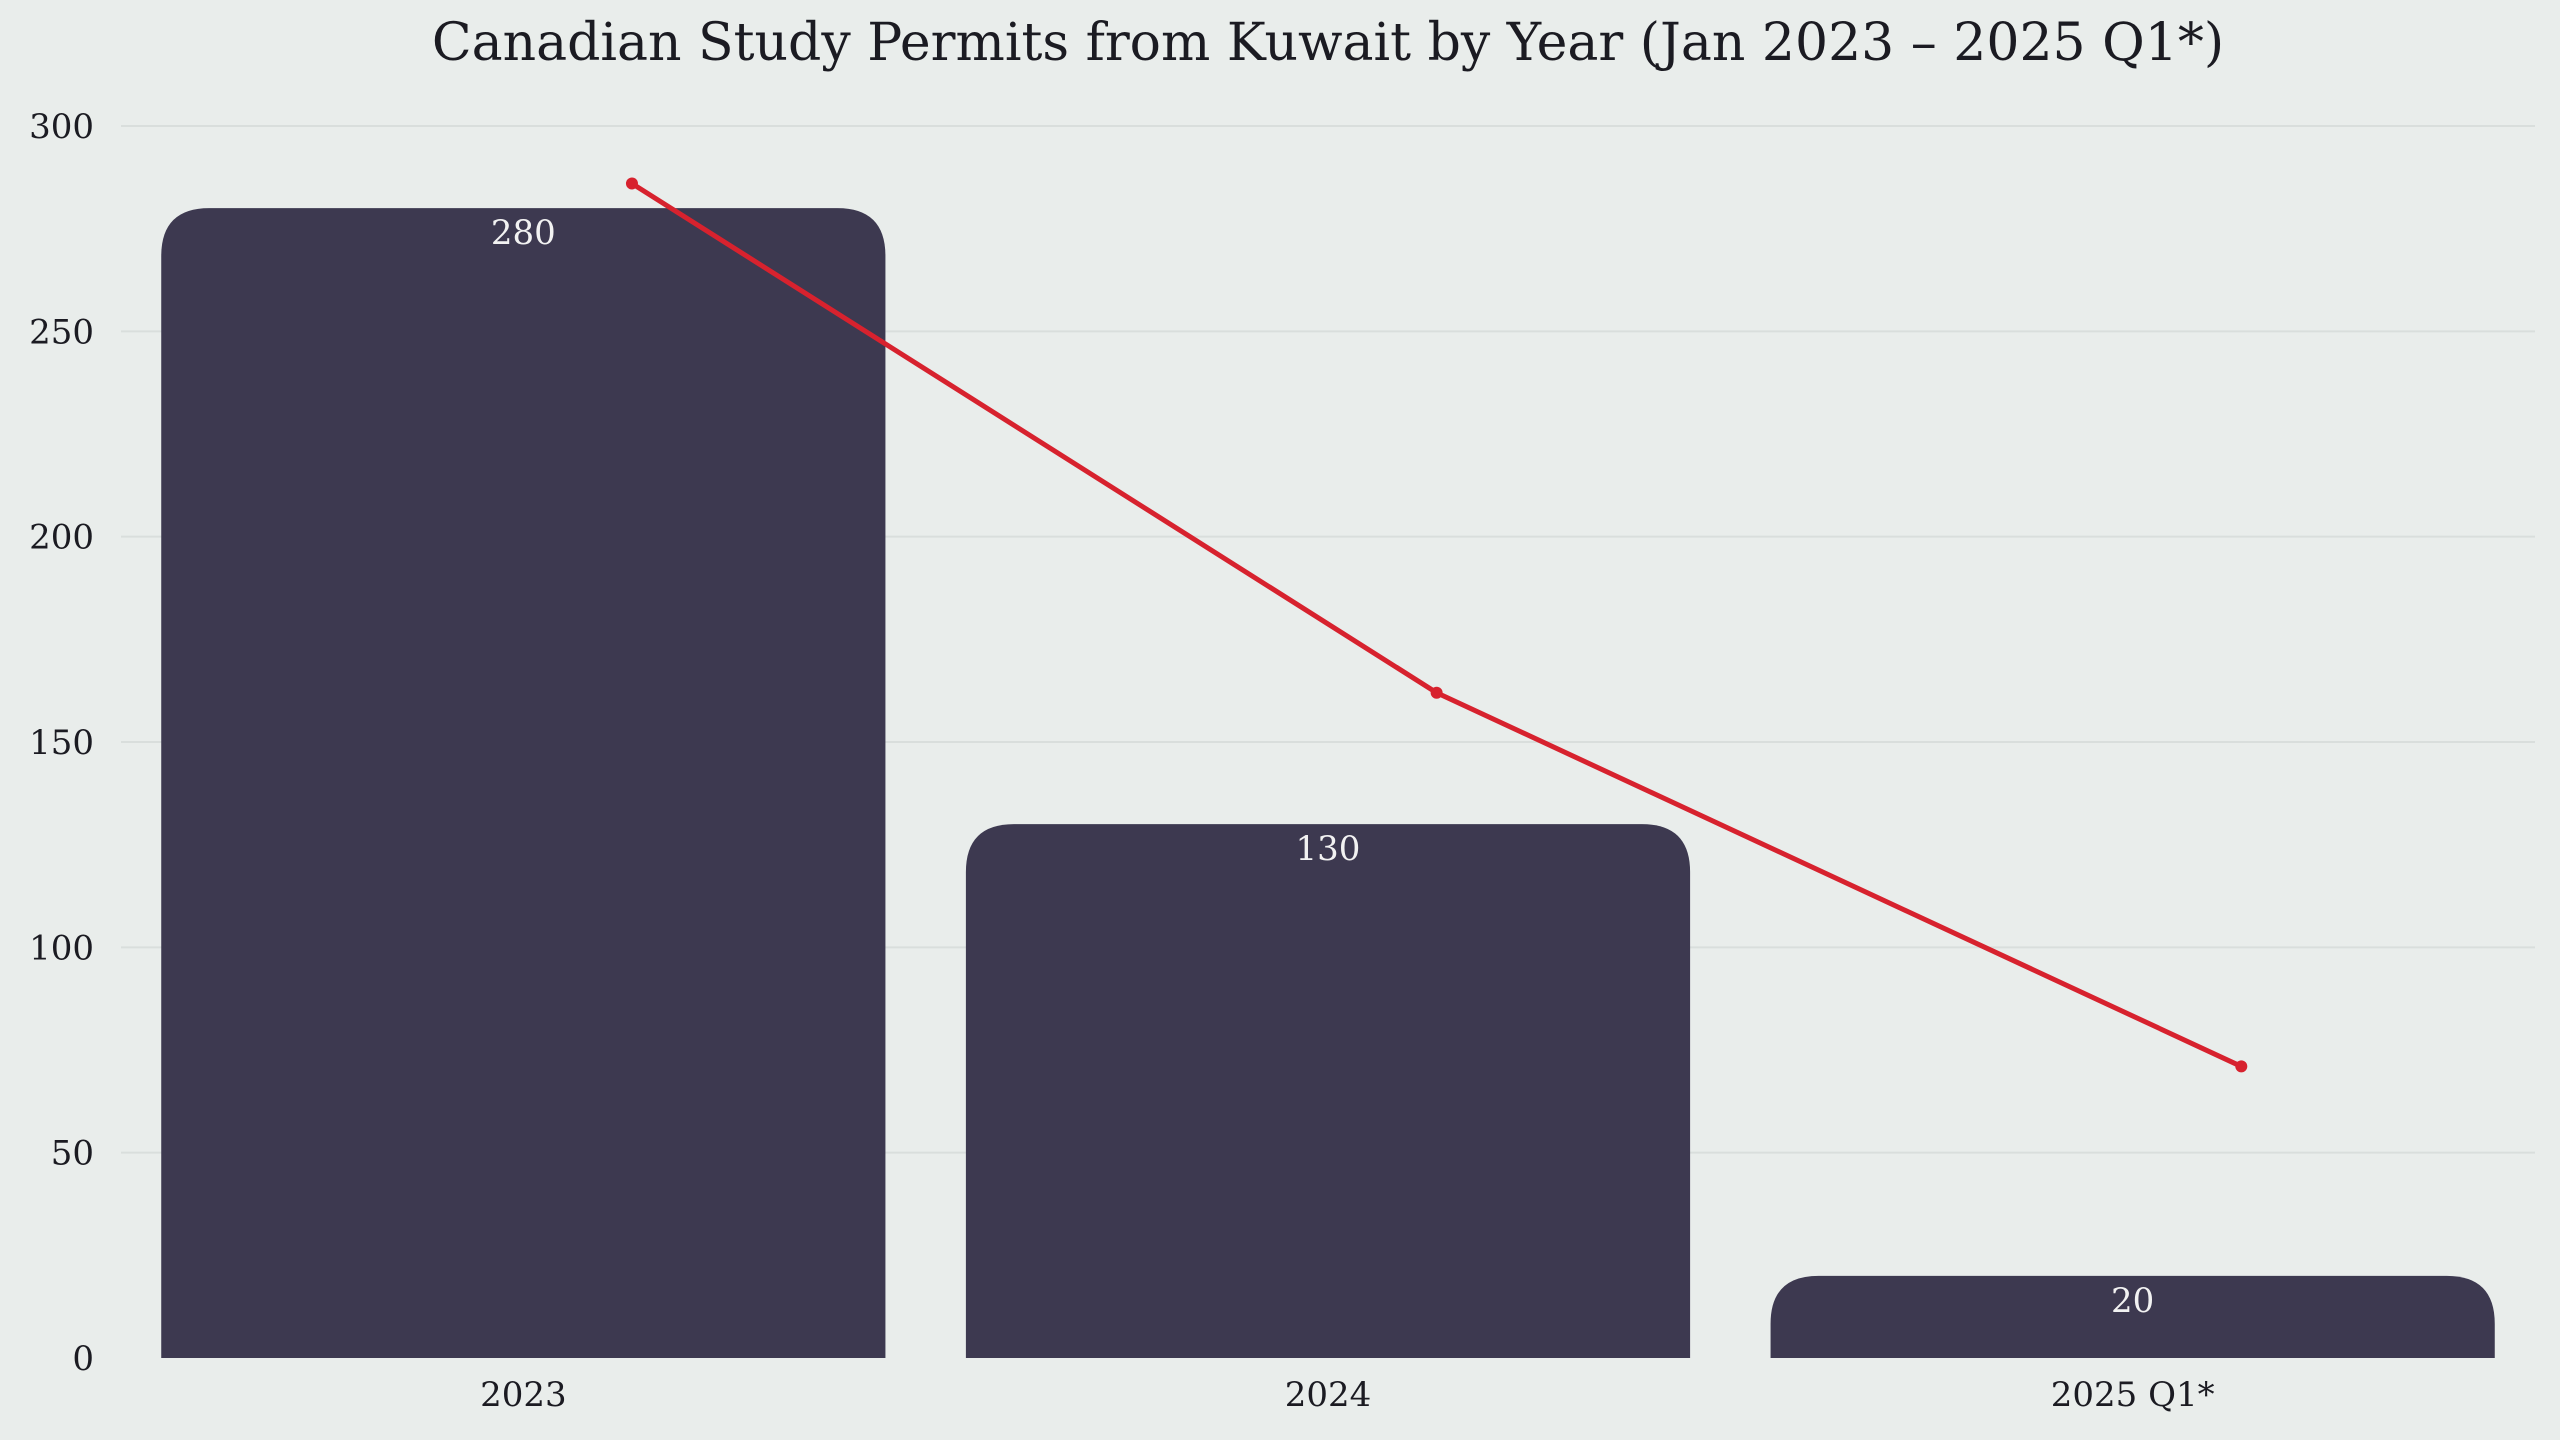 The height and width of the screenshot is (1440, 2560). Describe the element at coordinates (1328, 1091) in the screenshot. I see `bar-2024` at that location.